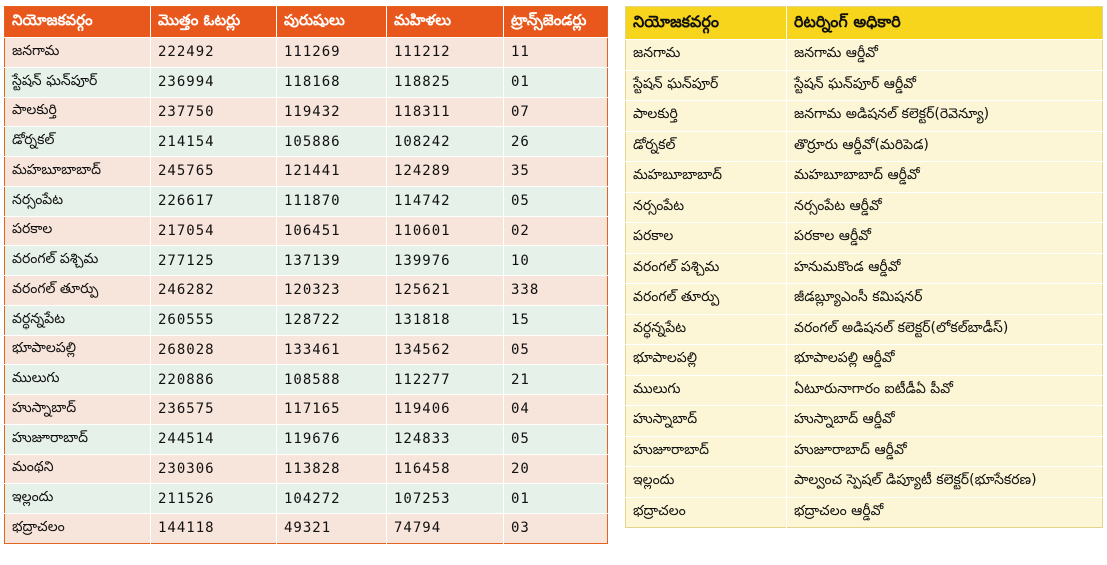  I want to click on officers-header-row: నియోజకవర్గం రిటర్నింగ్ అధికారి, so click(864, 23).